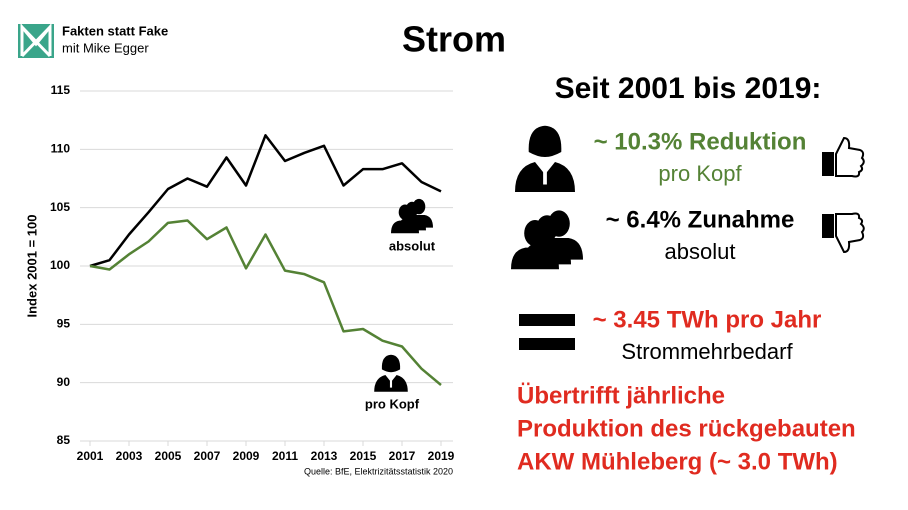 Image resolution: width=908 pixels, height=510 pixels. I want to click on y-axis-label: Index 2001 = 100, so click(31, 266).